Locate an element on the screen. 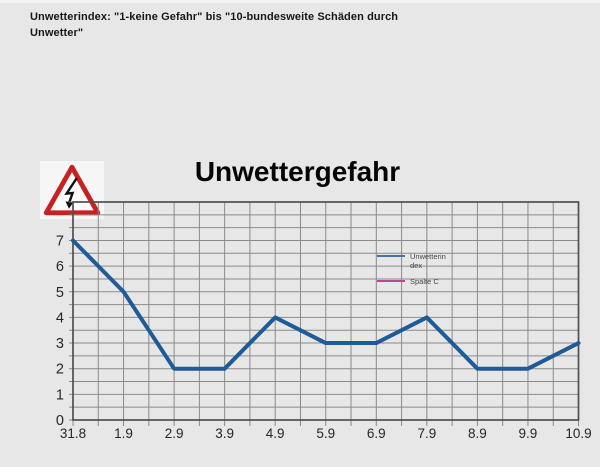 This screenshot has height=467, width=600. x-axis-label: 6.9 is located at coordinates (376, 433).